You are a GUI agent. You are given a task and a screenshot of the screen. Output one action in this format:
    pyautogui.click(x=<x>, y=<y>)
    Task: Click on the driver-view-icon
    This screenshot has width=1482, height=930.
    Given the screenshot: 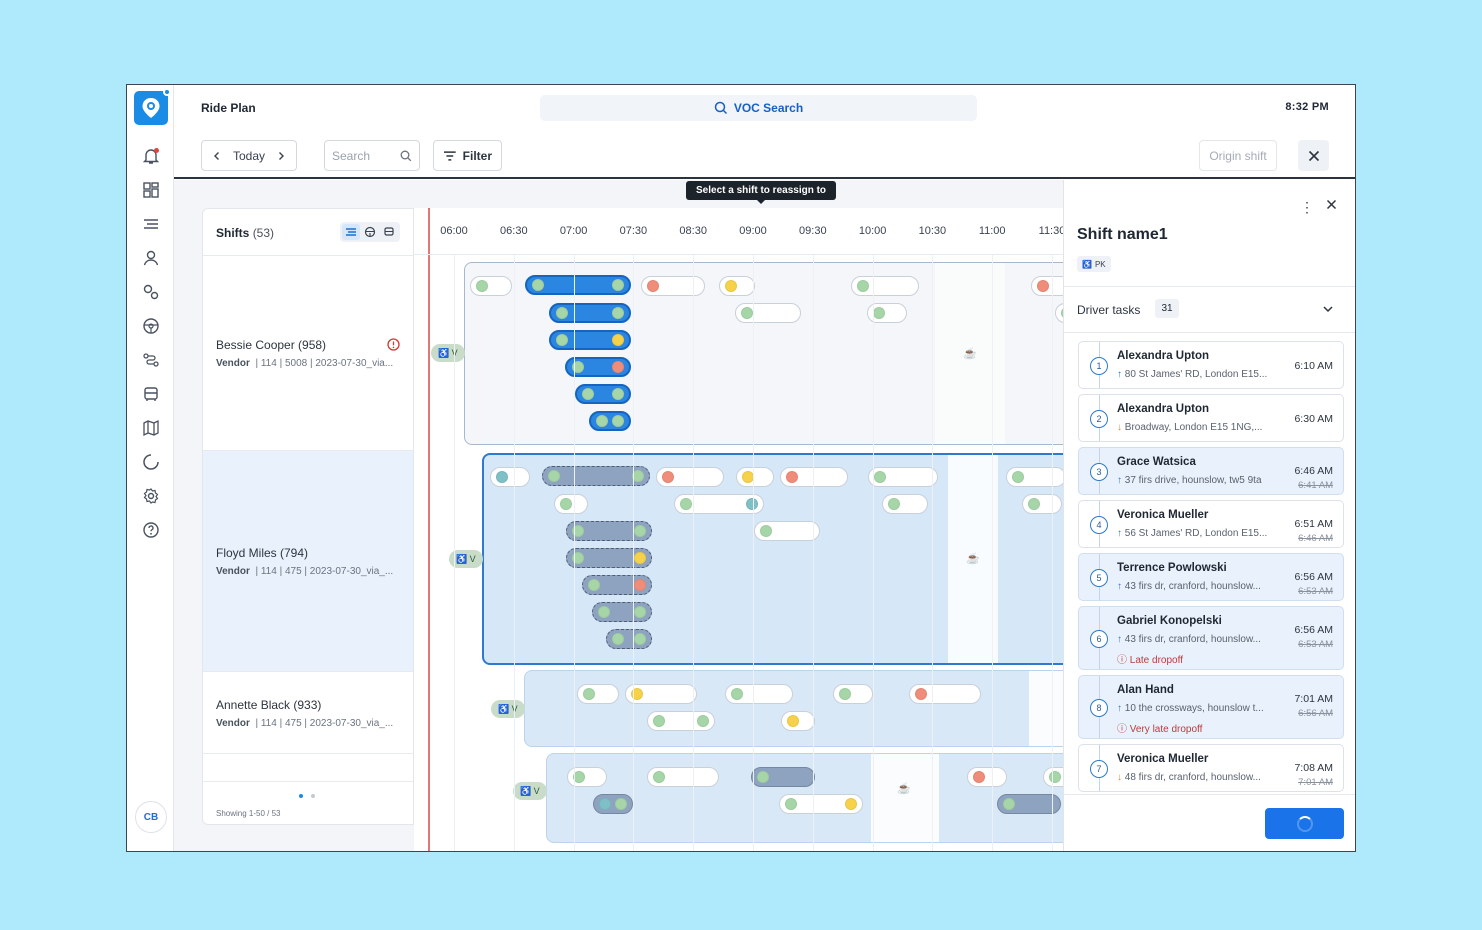 What is the action you would take?
    pyautogui.click(x=370, y=232)
    